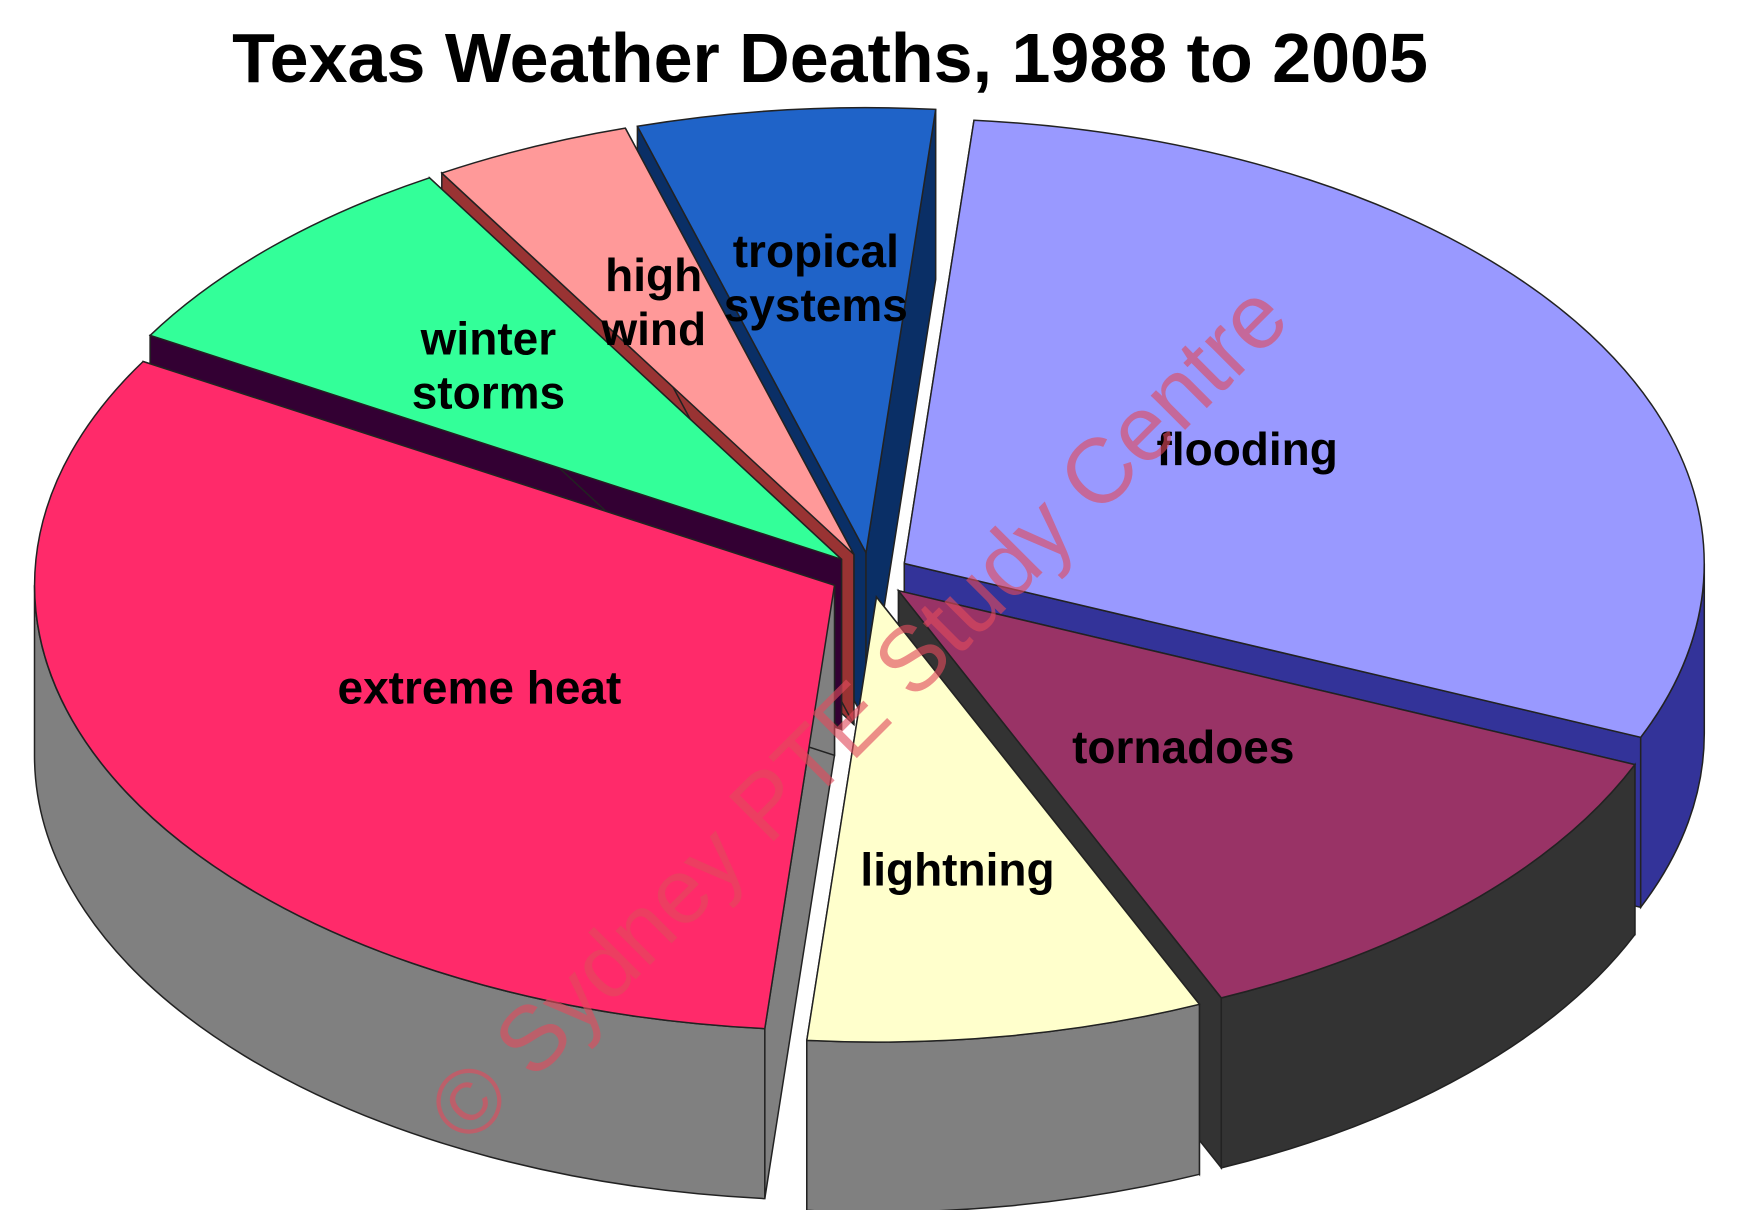 The image size is (1745, 1215). Describe the element at coordinates (1183, 747) in the screenshot. I see `slice-label-tornadoes: tornadoes` at that location.